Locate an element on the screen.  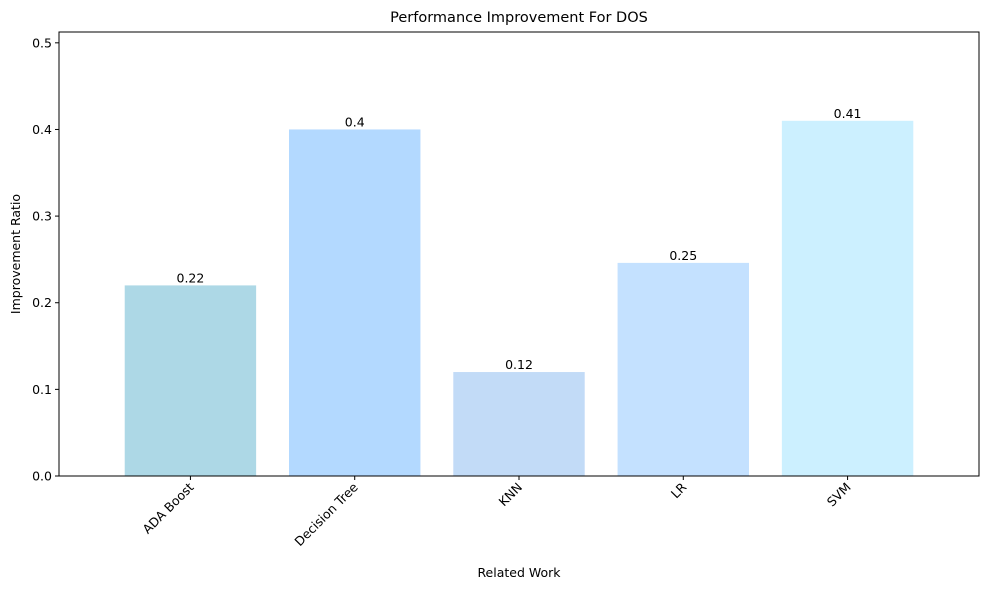
data-label: 0.22 is located at coordinates (191, 277).